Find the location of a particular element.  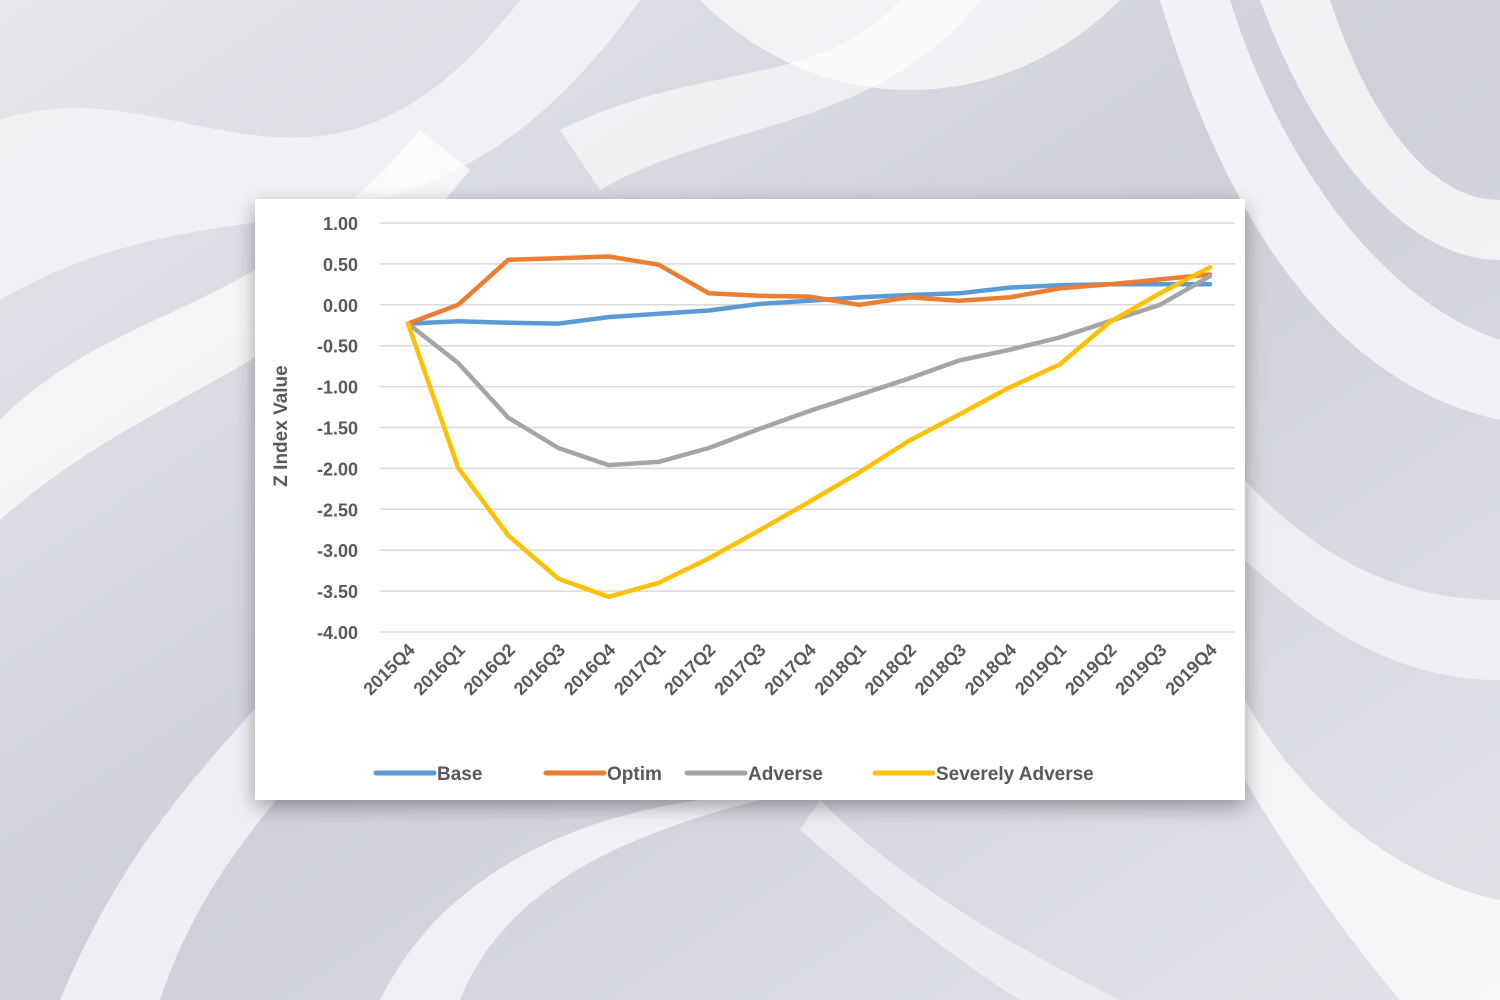

series-line-base is located at coordinates (809, 304).